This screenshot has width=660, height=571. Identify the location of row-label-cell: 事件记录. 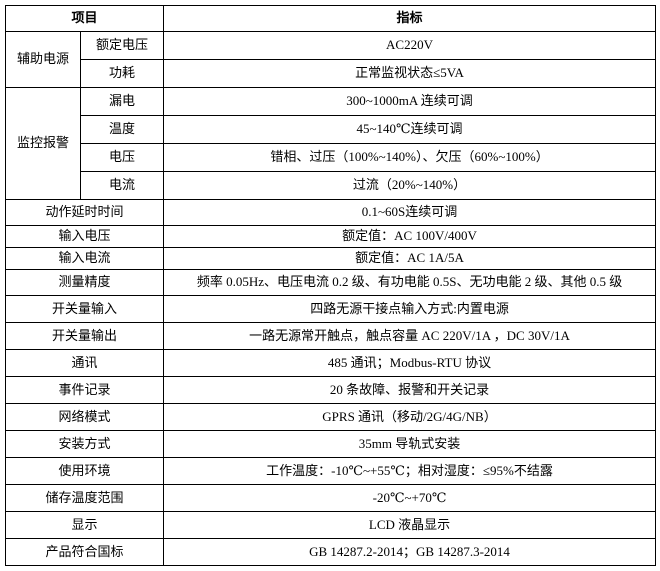
(84, 390).